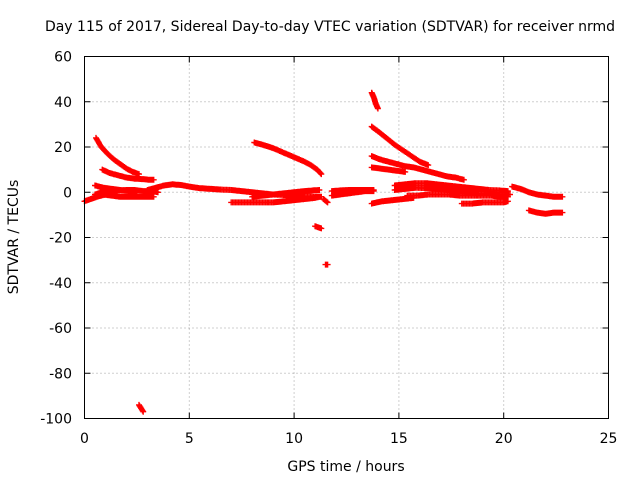 The width and height of the screenshot is (640, 480). Describe the element at coordinates (14, 237) in the screenshot. I see `y-axis-label: SDTVAR / TECUs` at that location.